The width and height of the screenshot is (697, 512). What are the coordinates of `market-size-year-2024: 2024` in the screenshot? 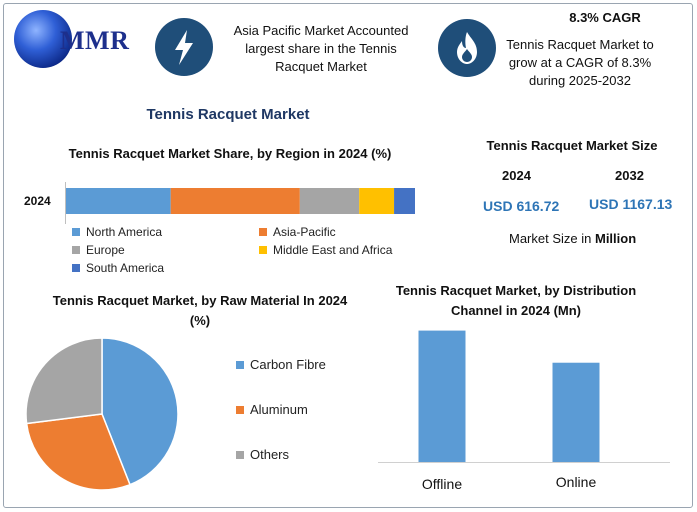 It's located at (516, 175).